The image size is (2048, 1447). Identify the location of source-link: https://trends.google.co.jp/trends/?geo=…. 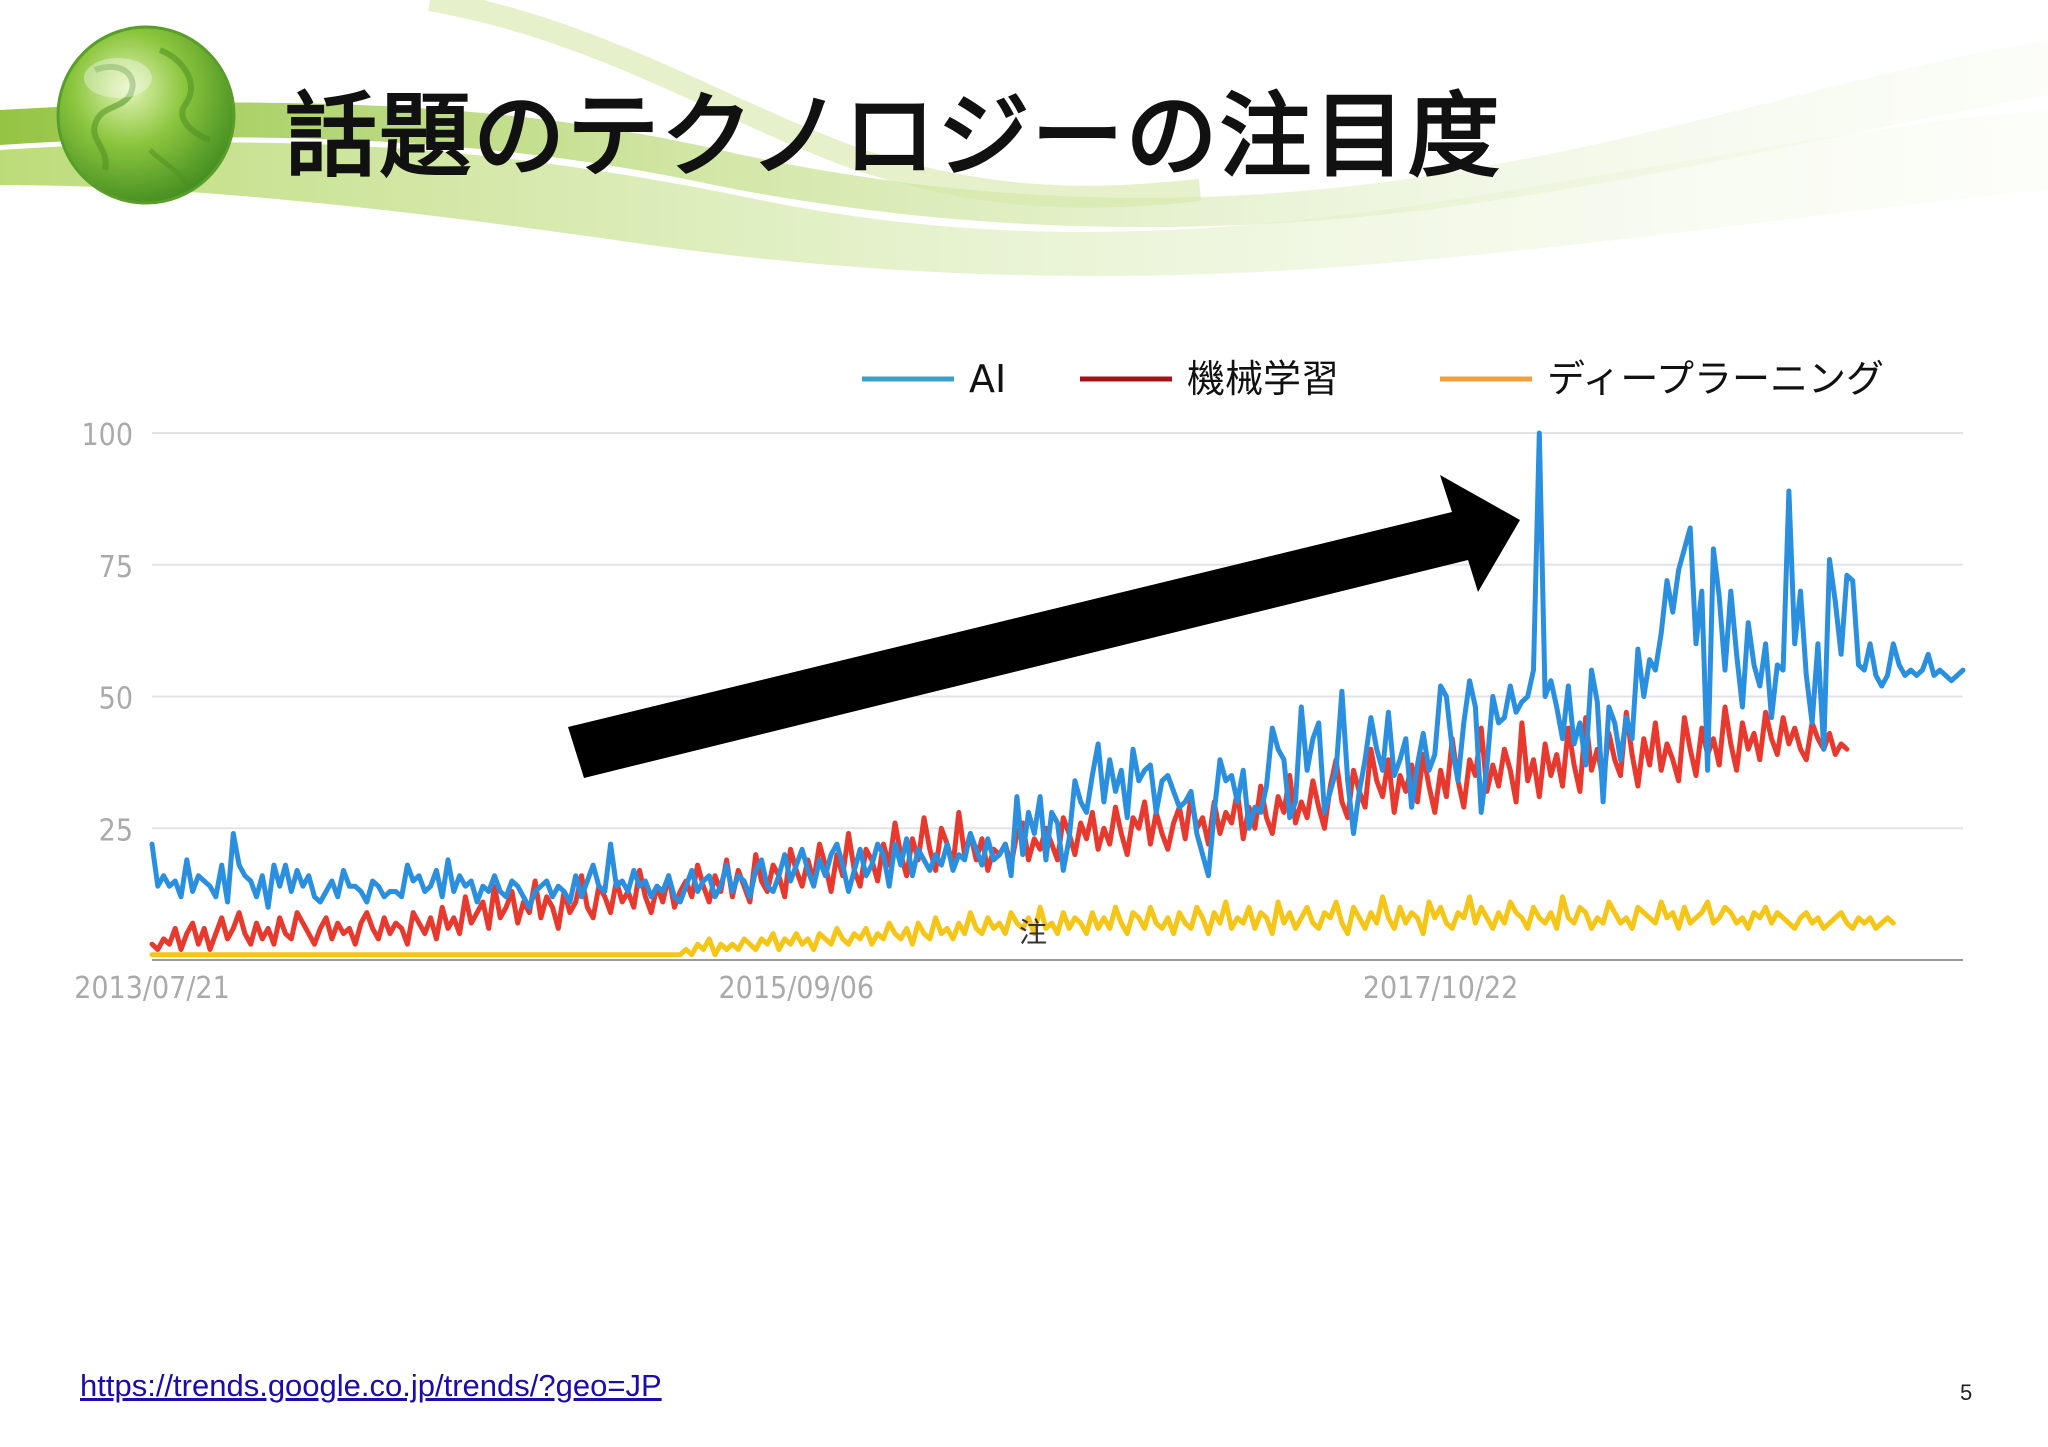
(371, 1385).